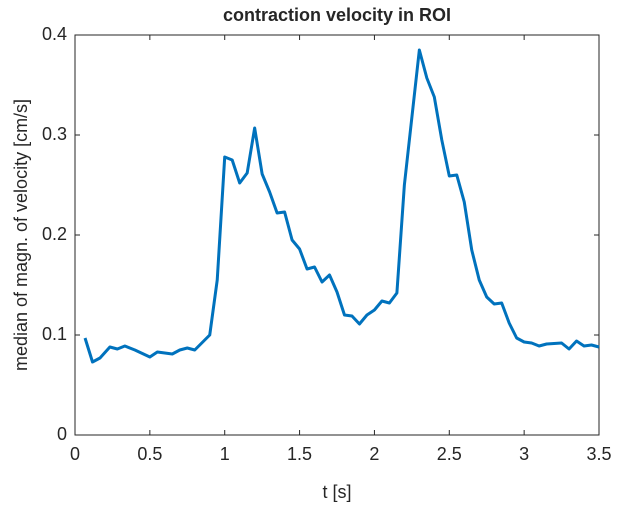  I want to click on x-tick-label: 0.5, so click(149, 454).